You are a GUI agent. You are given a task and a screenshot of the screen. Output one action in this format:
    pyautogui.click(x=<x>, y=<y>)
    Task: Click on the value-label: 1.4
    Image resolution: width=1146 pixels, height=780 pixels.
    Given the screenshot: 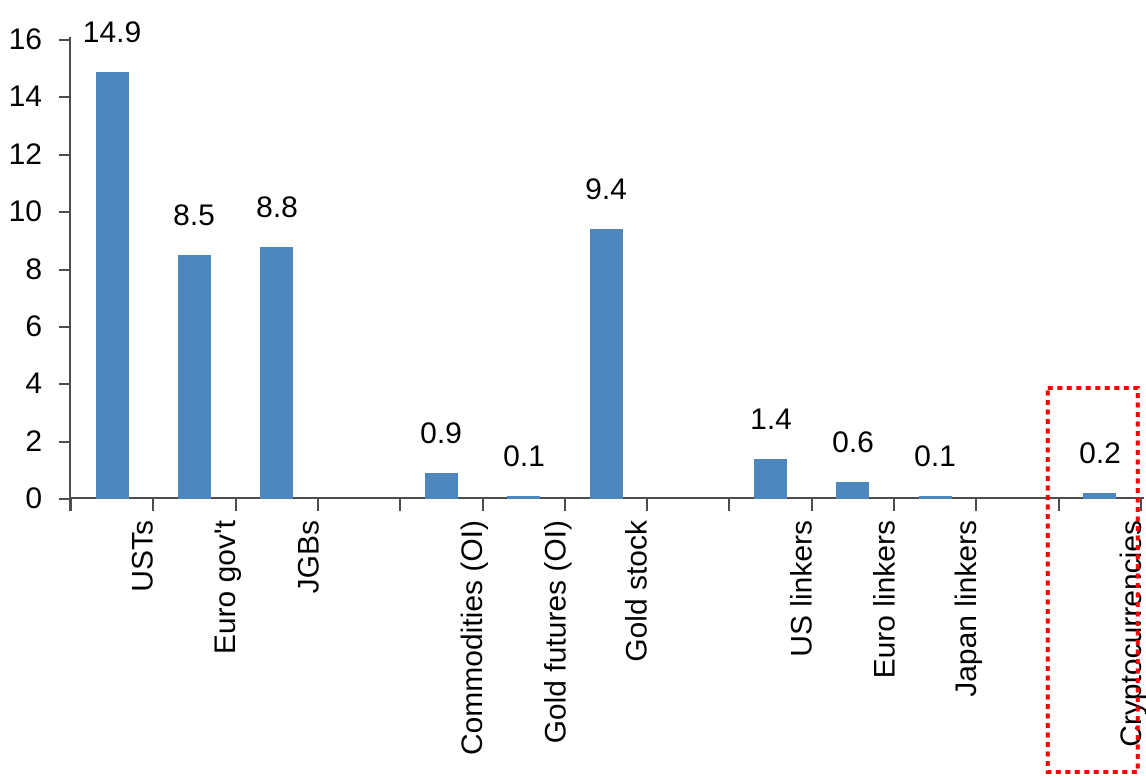 What is the action you would take?
    pyautogui.click(x=771, y=419)
    